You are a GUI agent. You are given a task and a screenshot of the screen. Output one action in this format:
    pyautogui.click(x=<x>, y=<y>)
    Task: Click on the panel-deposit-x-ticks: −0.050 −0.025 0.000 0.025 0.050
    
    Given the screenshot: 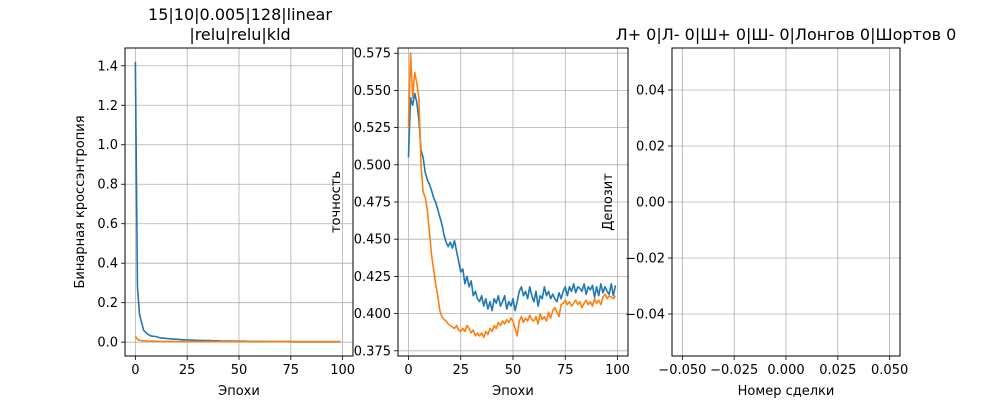 What is the action you would take?
    pyautogui.click(x=783, y=367)
    